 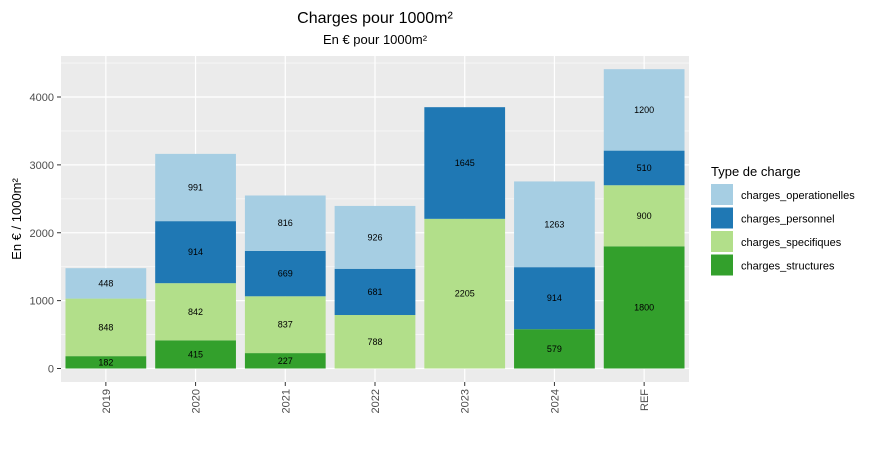 What do you see at coordinates (722, 265) in the screenshot?
I see `legend-key-charges_structures` at bounding box center [722, 265].